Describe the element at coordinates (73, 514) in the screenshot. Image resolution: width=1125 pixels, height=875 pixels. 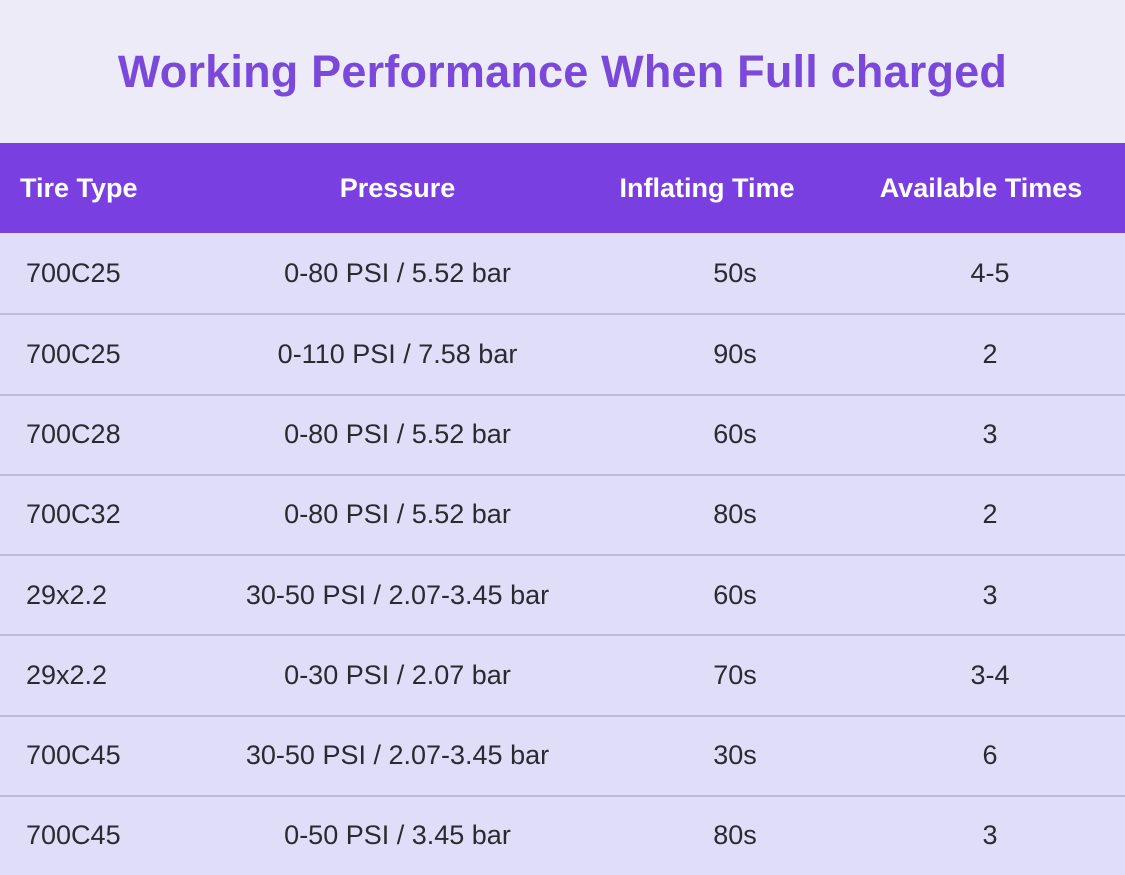
I see `cell-tire-type: 700C32` at that location.